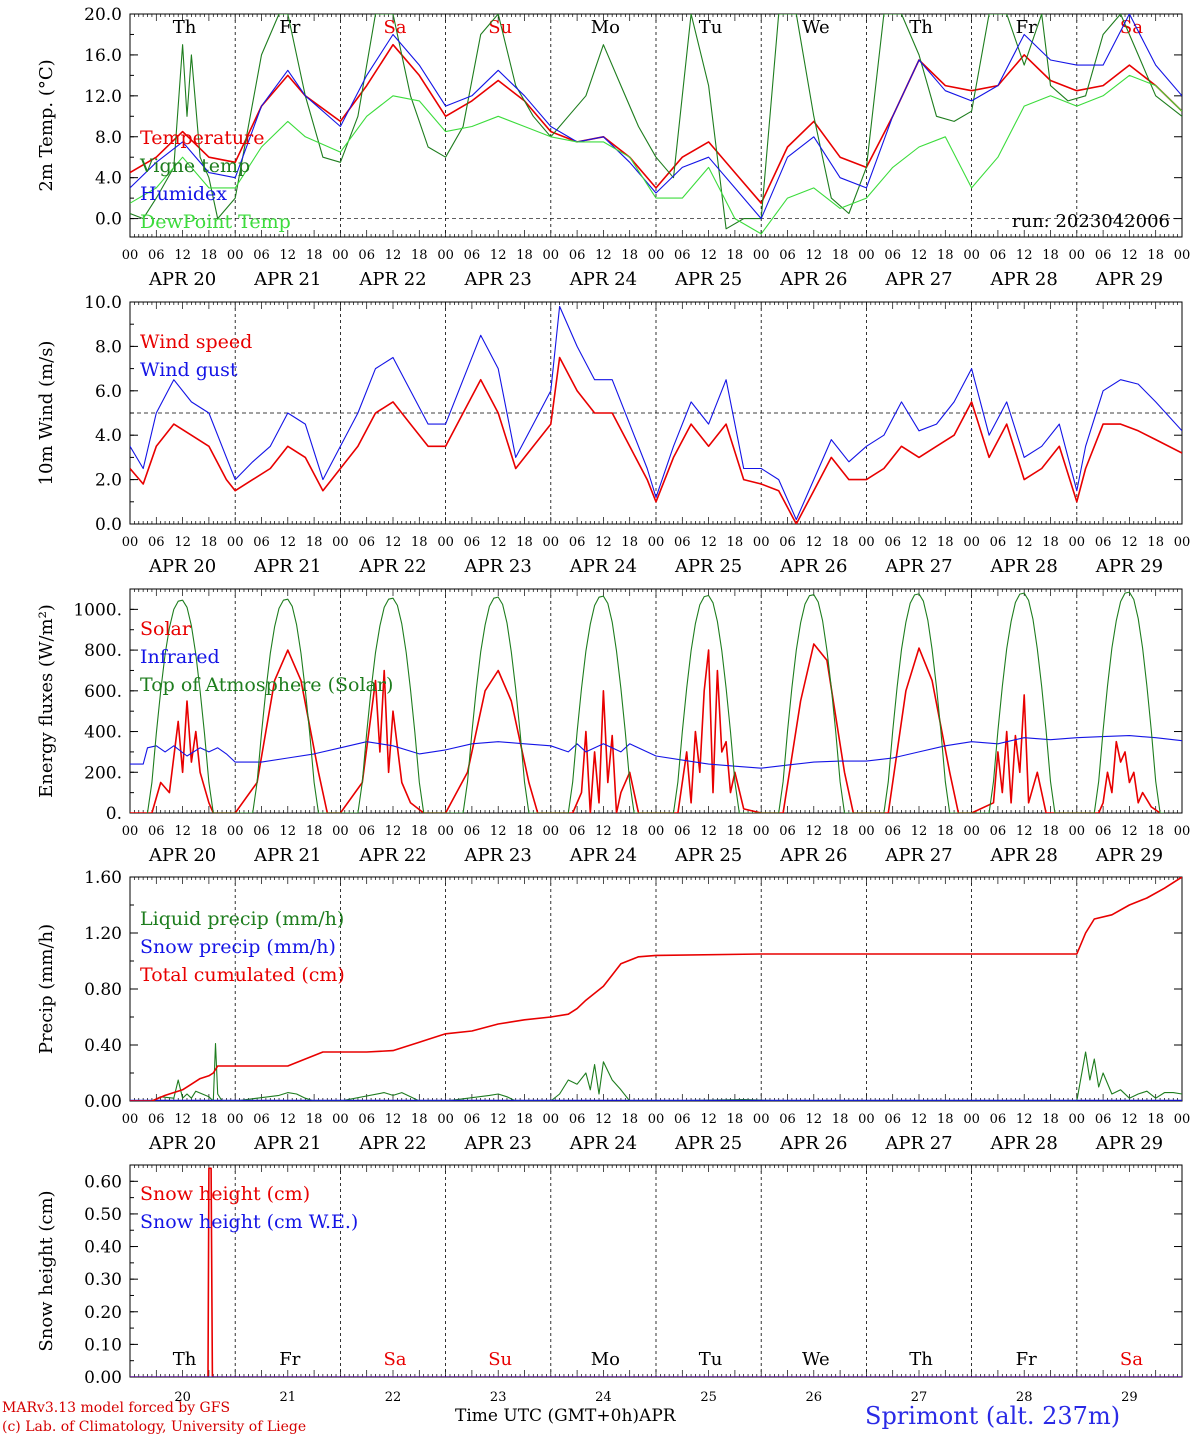  Describe the element at coordinates (182, 1397) in the screenshot. I see `x-day-number: 20` at that location.